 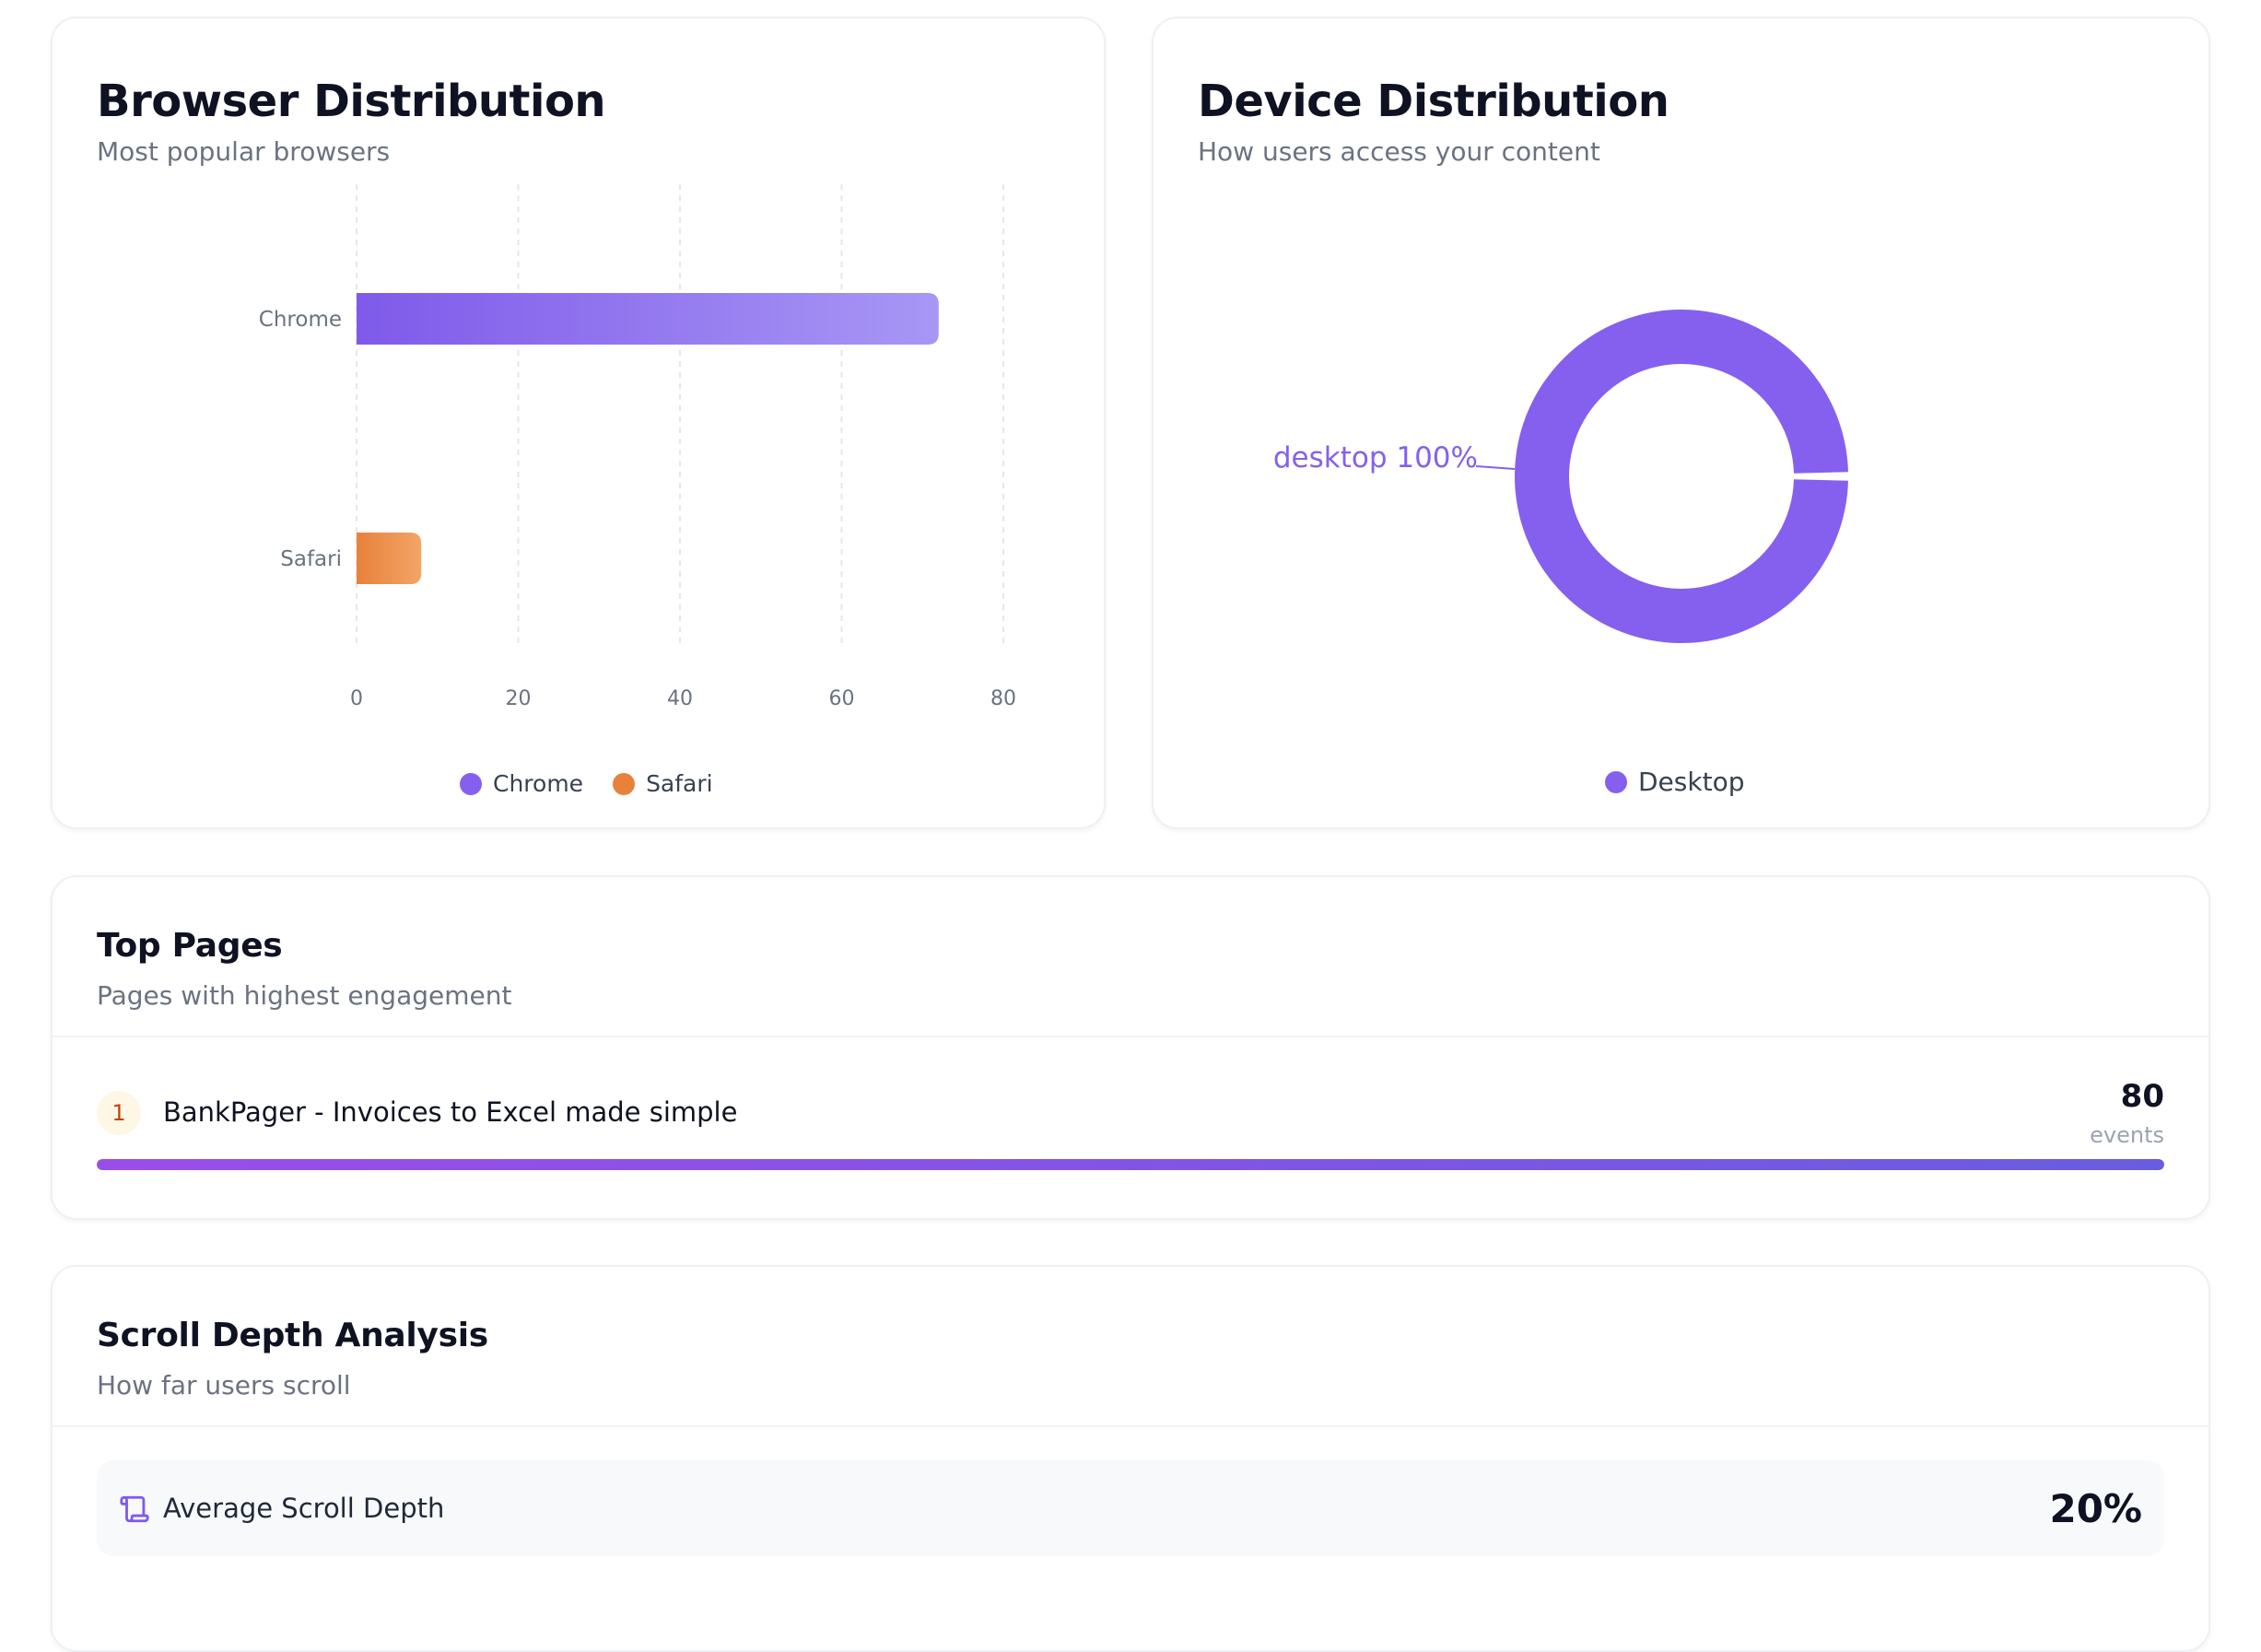 I want to click on x-tick-label: 20, so click(x=519, y=699).